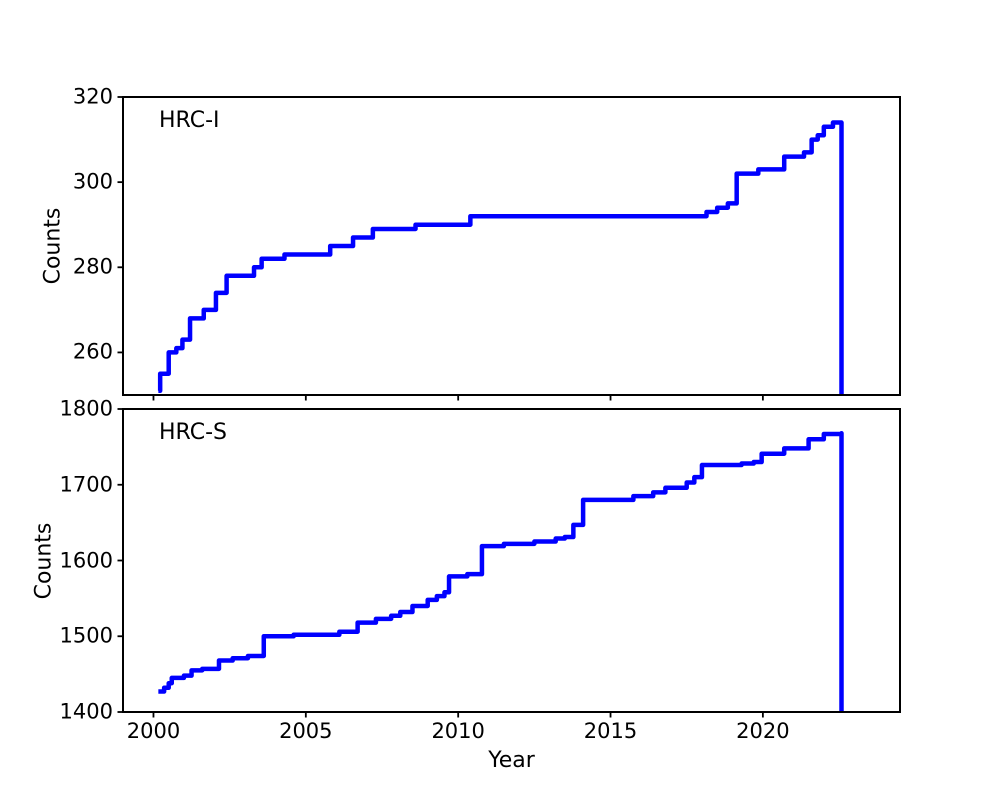 This screenshot has height=800, width=1000. What do you see at coordinates (92, 351) in the screenshot?
I see `y-tick-label: 260` at bounding box center [92, 351].